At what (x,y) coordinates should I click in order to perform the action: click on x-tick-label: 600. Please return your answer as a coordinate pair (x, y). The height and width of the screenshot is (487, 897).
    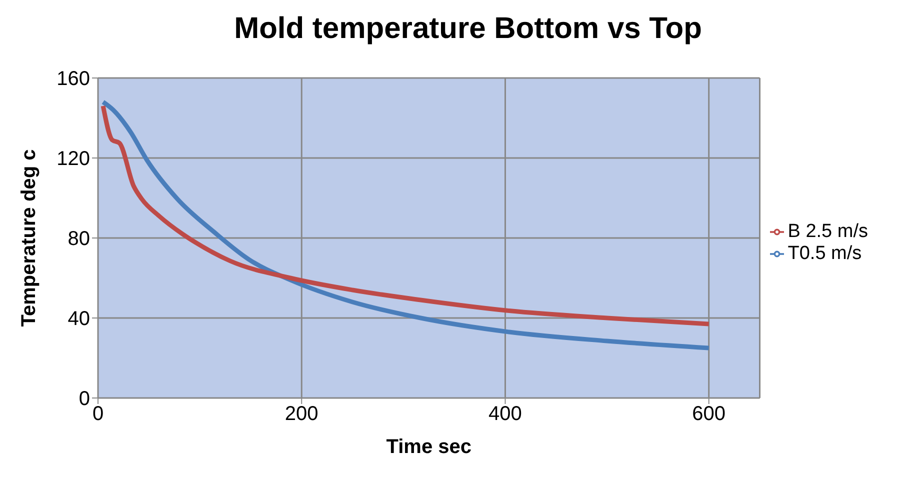
    Looking at the image, I should click on (709, 414).